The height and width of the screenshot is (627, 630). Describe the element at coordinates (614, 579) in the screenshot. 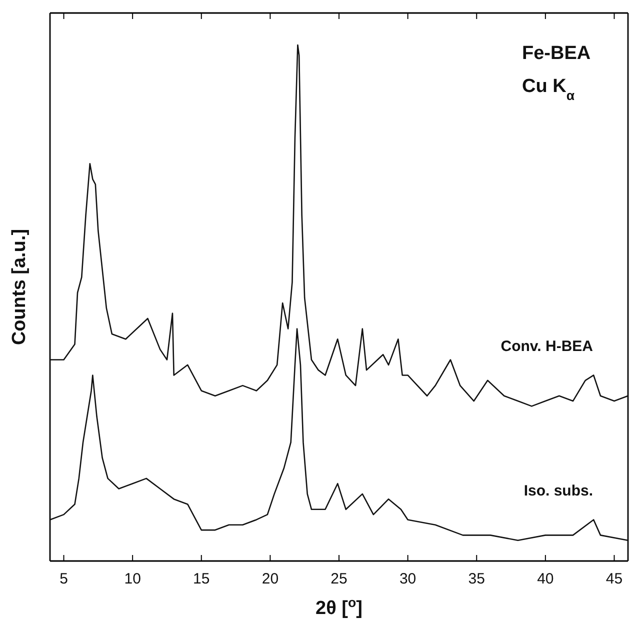

I see `x-tick-label: 45` at that location.